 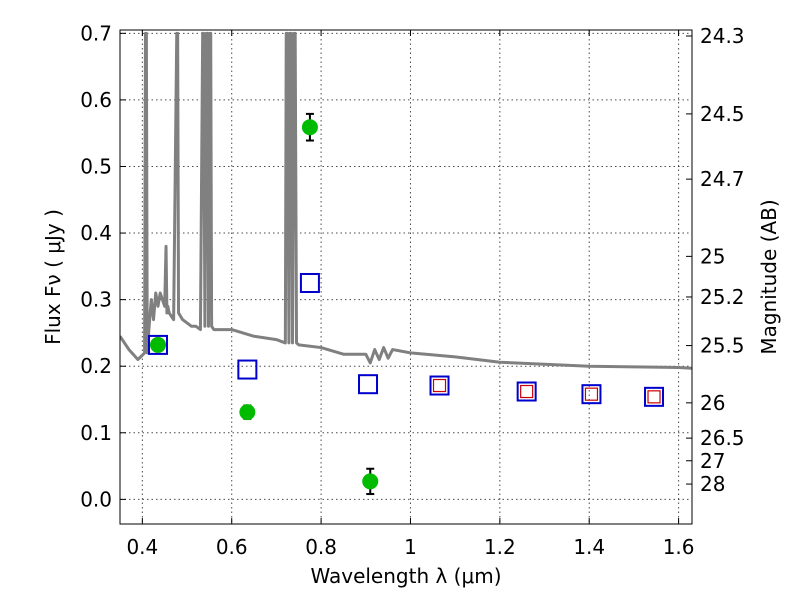 I want to click on y2-tick-label: 24.5, so click(x=722, y=114).